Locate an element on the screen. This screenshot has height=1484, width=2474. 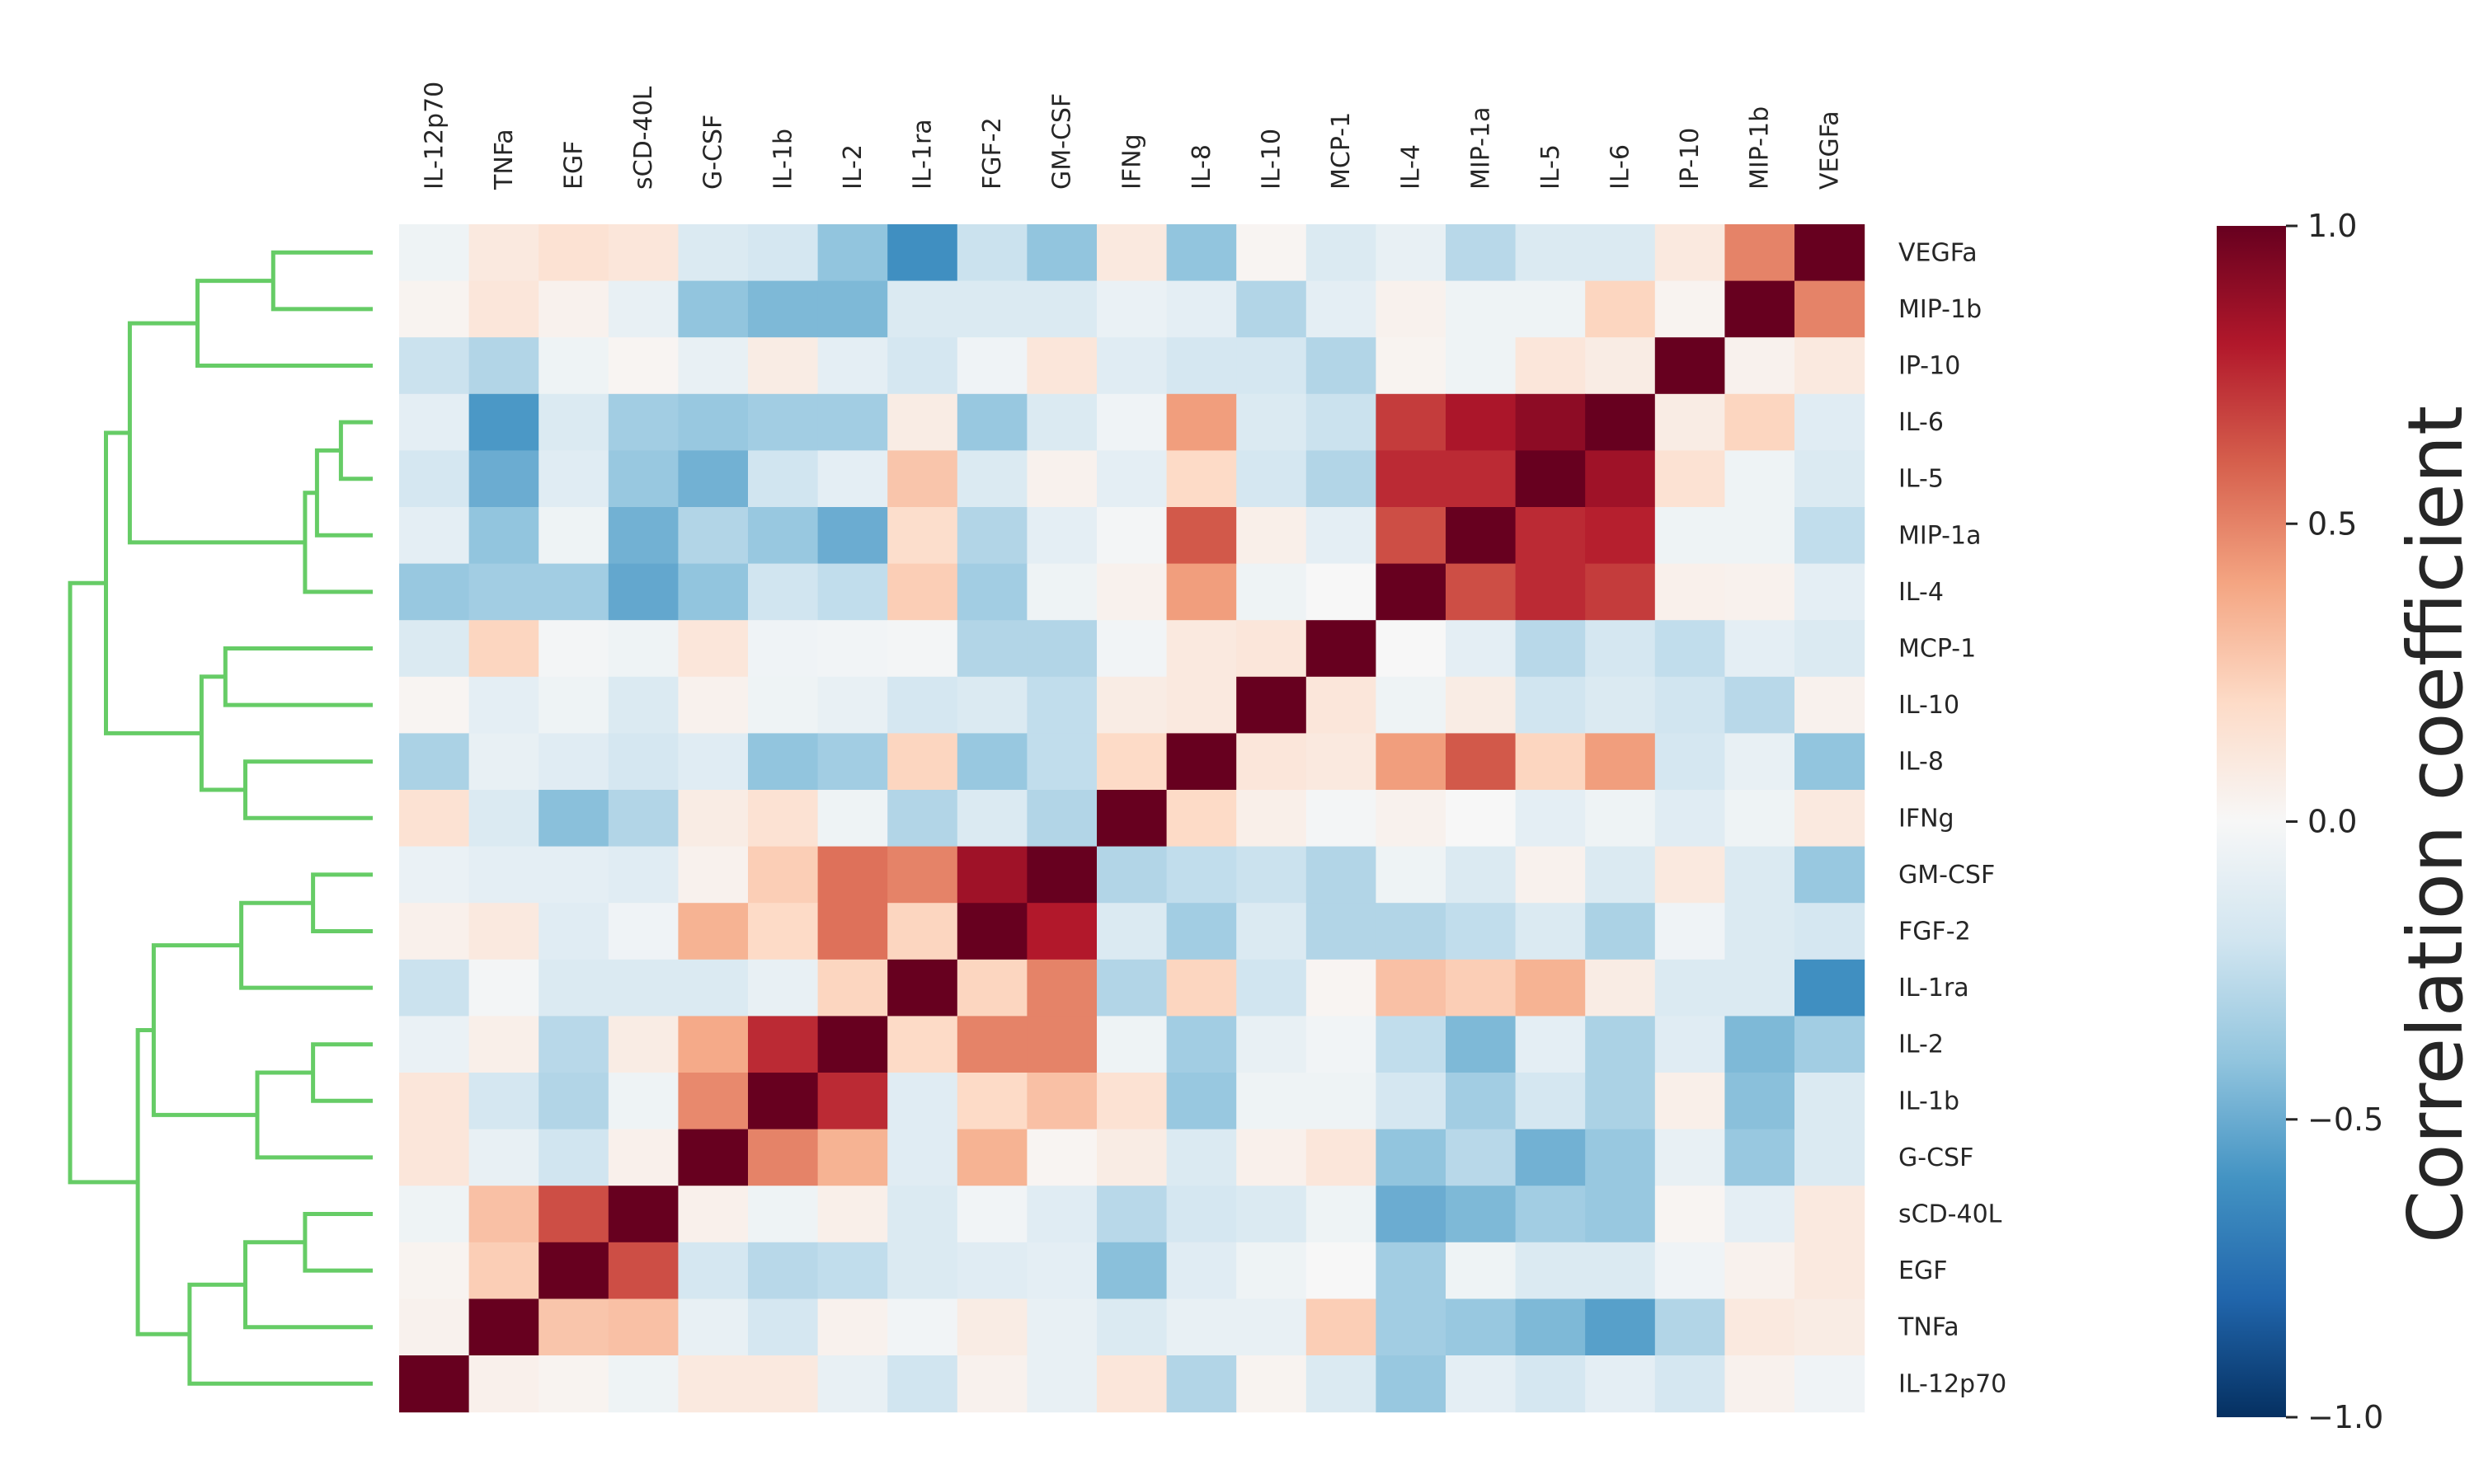
heatmap-cell-IL-6-IFNg is located at coordinates (1132, 422).